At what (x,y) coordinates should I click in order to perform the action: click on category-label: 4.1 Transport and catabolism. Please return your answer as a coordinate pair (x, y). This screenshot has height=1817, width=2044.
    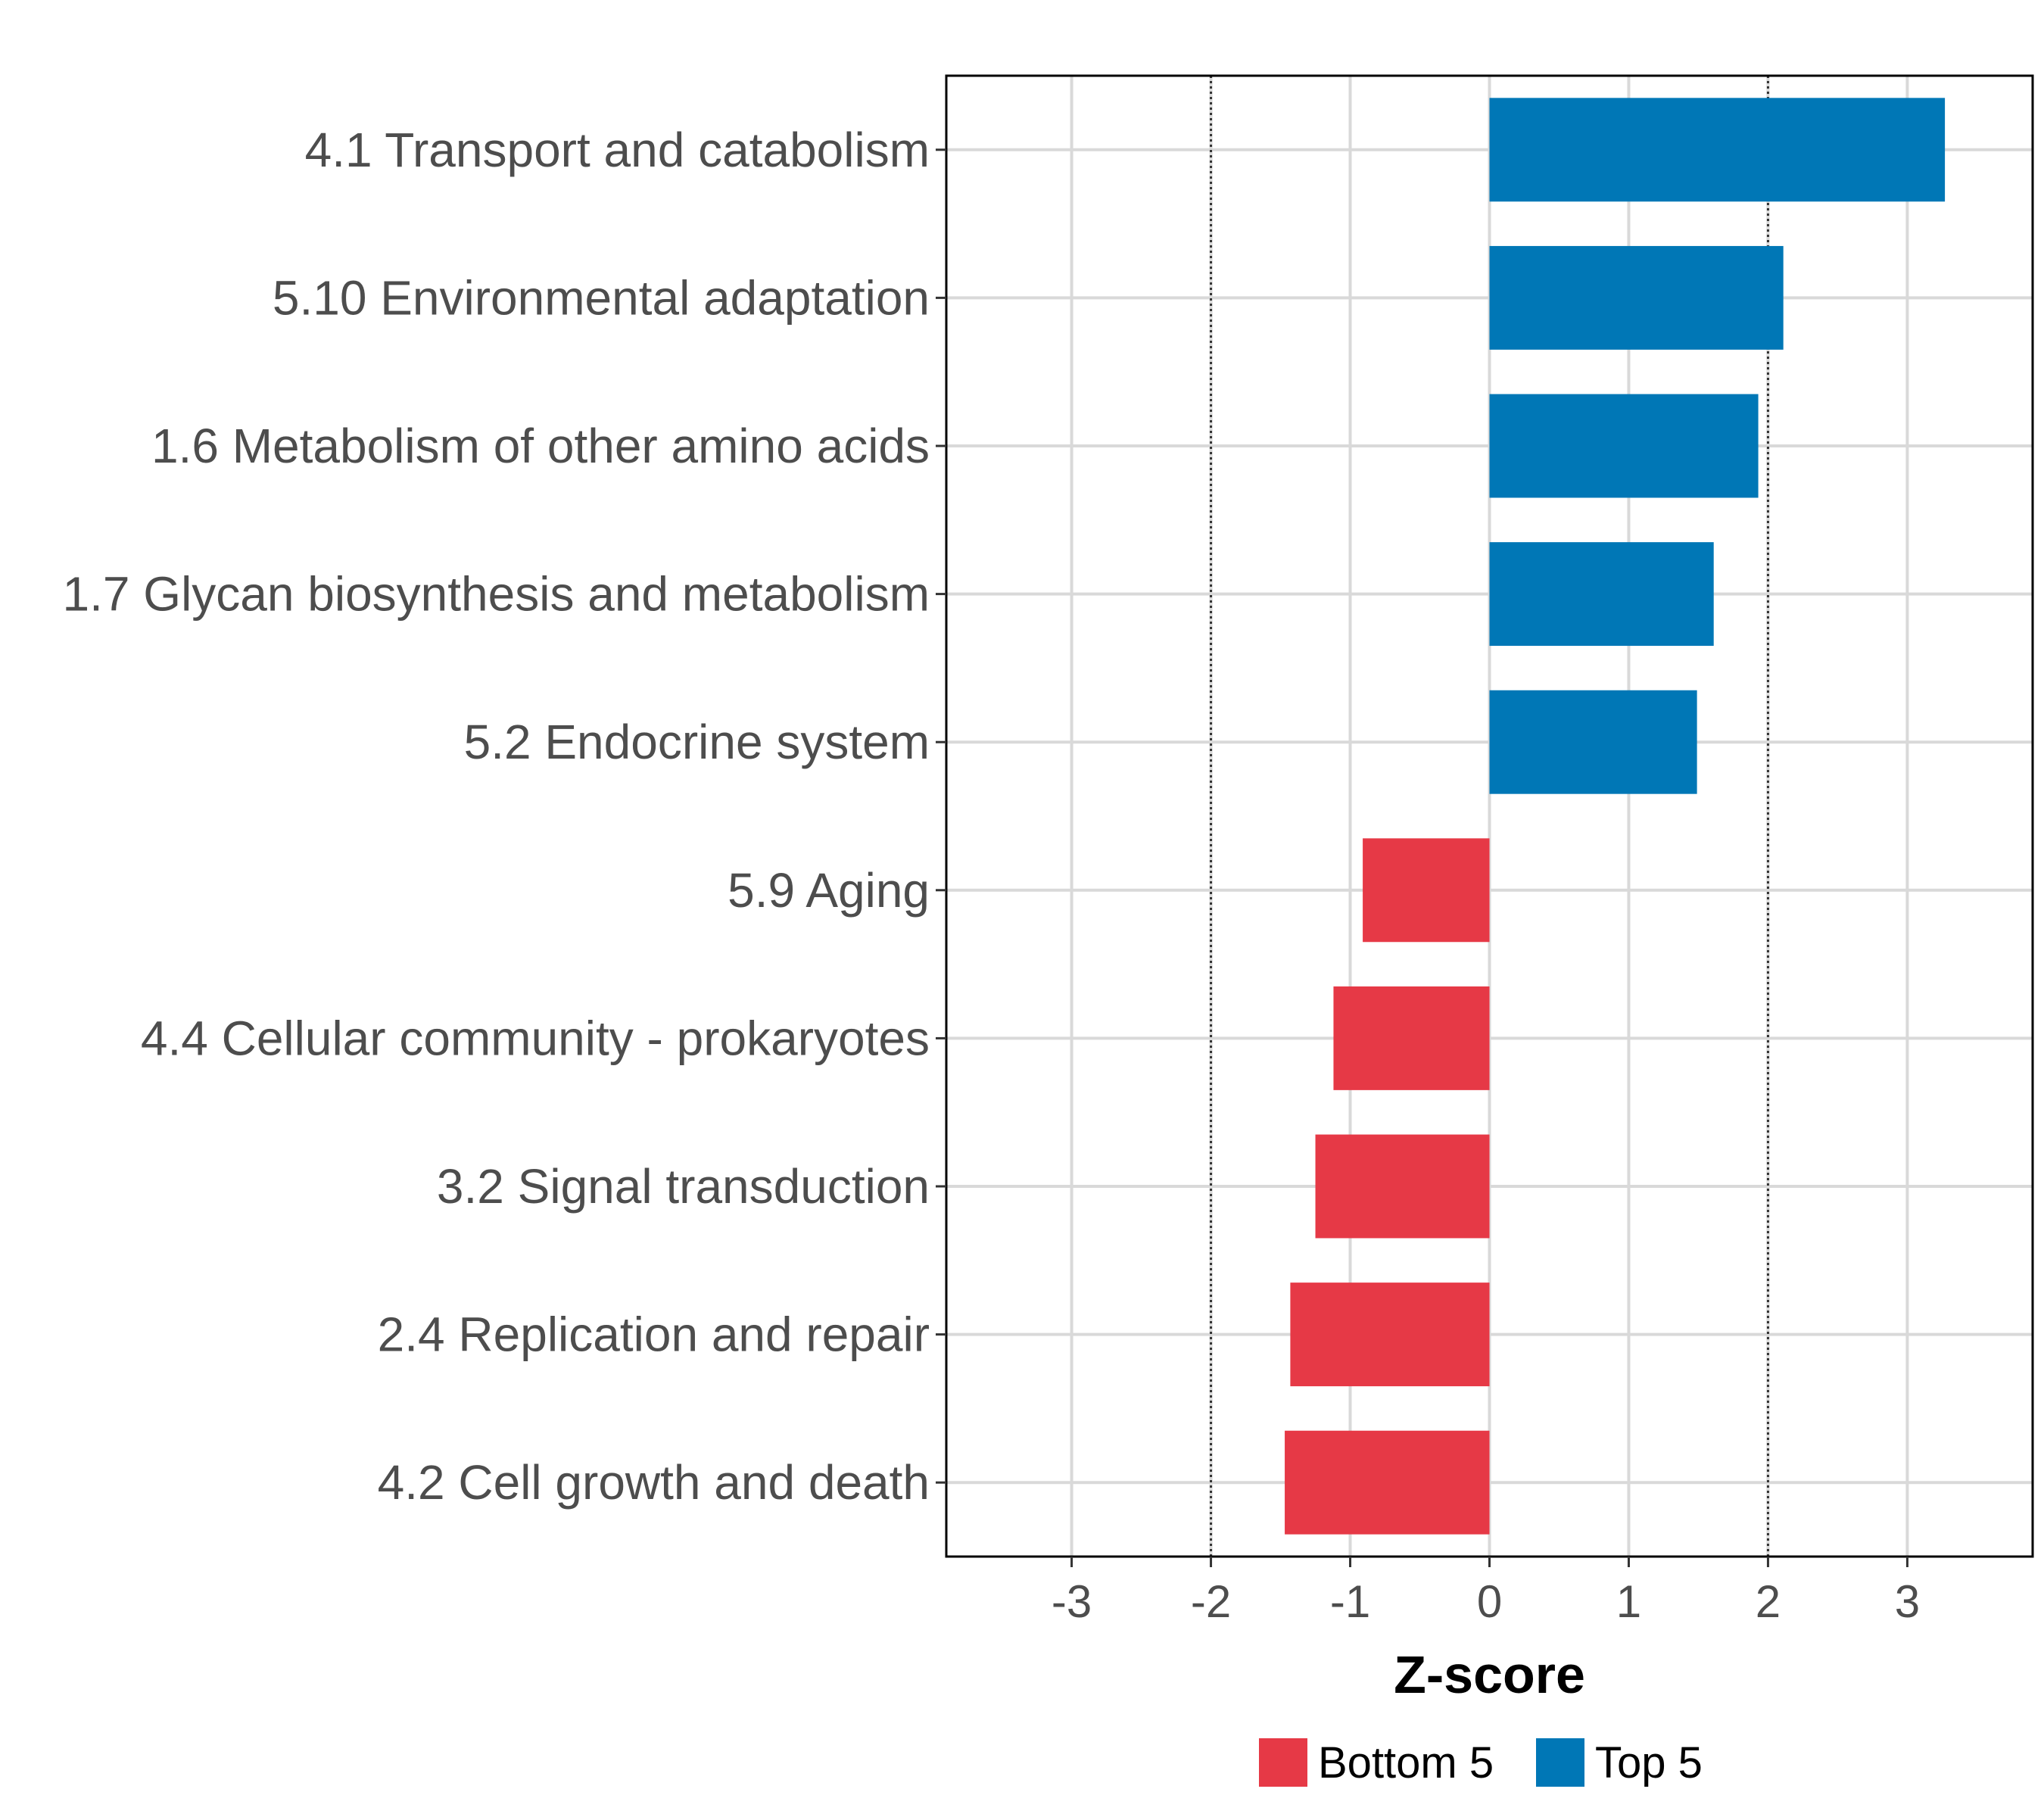
    Looking at the image, I should click on (617, 150).